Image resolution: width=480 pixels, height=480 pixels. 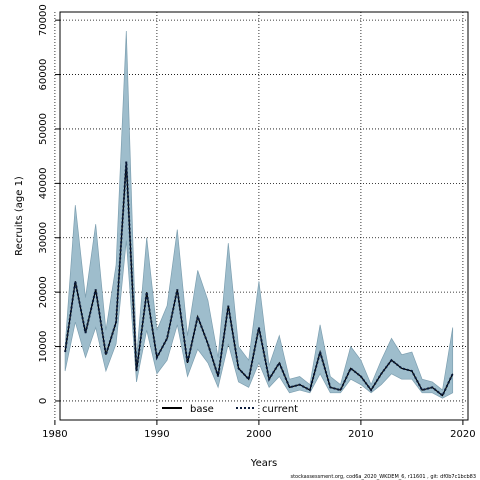 I want to click on y-tick-label: 70000, so click(x=43, y=20).